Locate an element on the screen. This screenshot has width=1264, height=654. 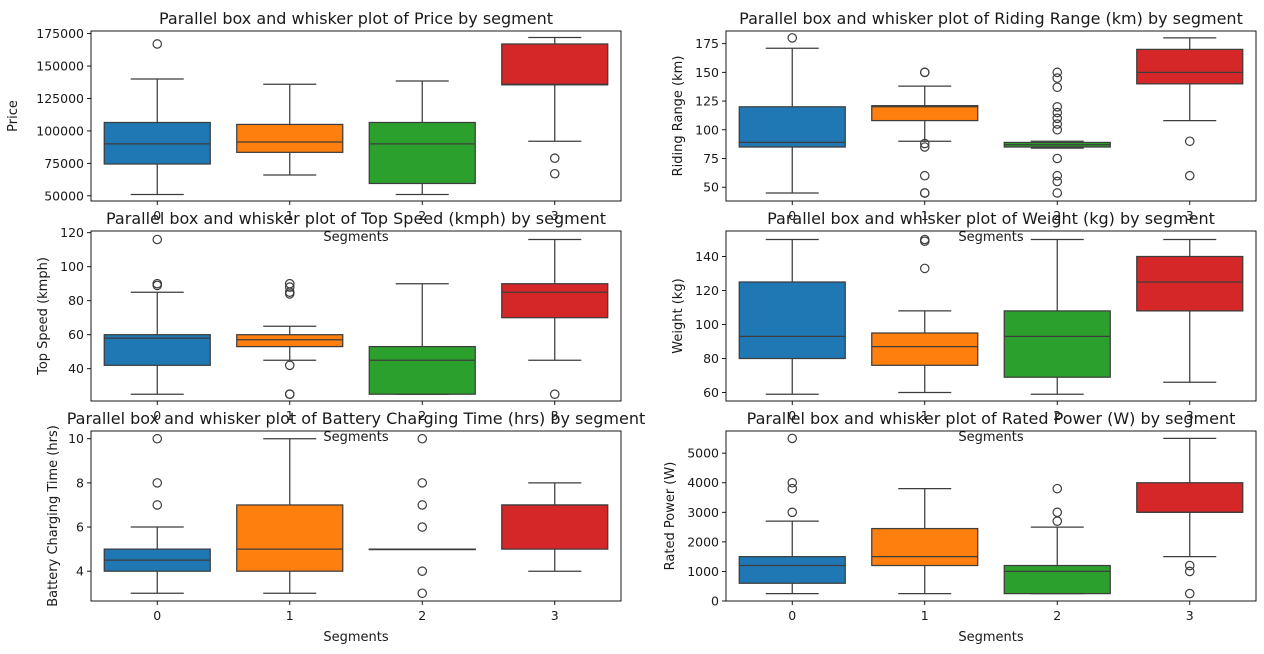
y-tick-label: 140 is located at coordinates (707, 256).